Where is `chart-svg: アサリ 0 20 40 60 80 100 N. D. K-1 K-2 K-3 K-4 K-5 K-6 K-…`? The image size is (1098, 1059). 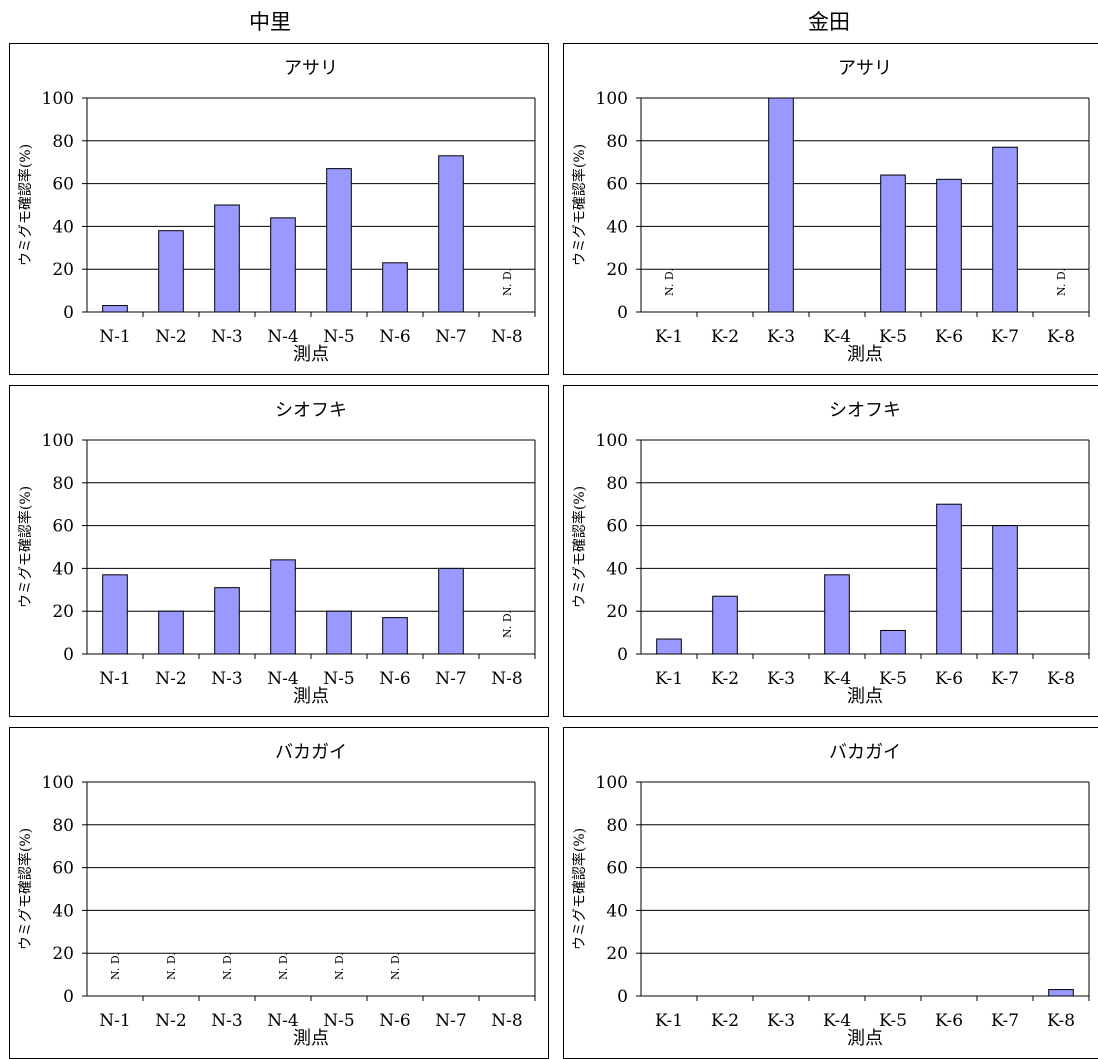
chart-svg: アサリ 0 20 40 60 80 100 N. D. K-1 K-2 K-3 K-4 K-5 K-6 K-… is located at coordinates (830, 211).